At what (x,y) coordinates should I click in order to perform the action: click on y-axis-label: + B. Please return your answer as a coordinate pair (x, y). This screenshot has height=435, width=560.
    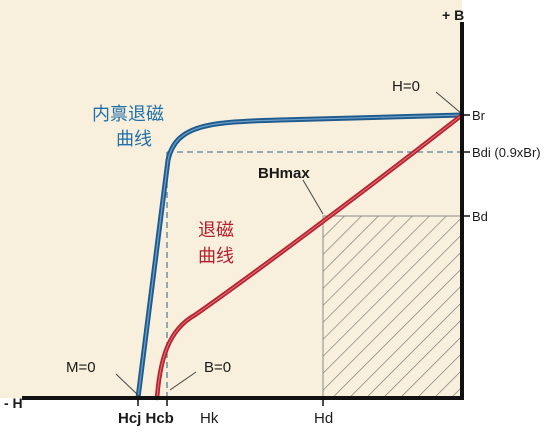
    Looking at the image, I should click on (453, 15).